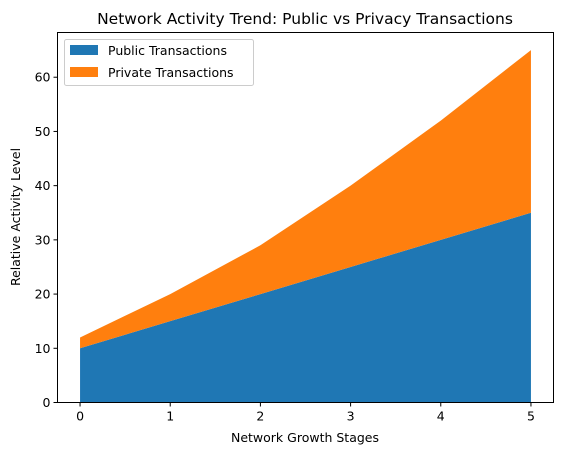  I want to click on y-axis-label: Relative Activity Level, so click(15, 217).